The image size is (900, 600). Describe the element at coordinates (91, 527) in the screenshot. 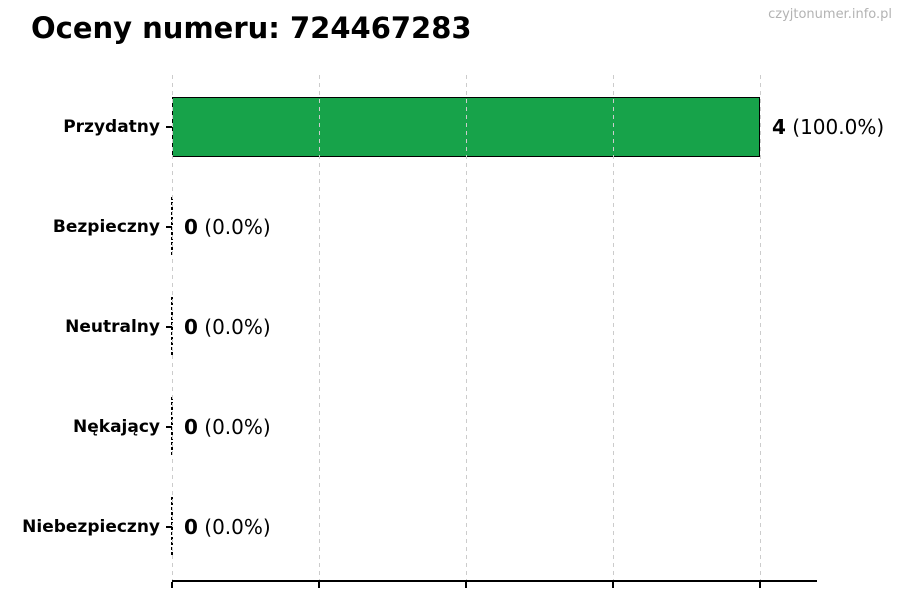

I see `category-label: Niebezpieczny` at that location.